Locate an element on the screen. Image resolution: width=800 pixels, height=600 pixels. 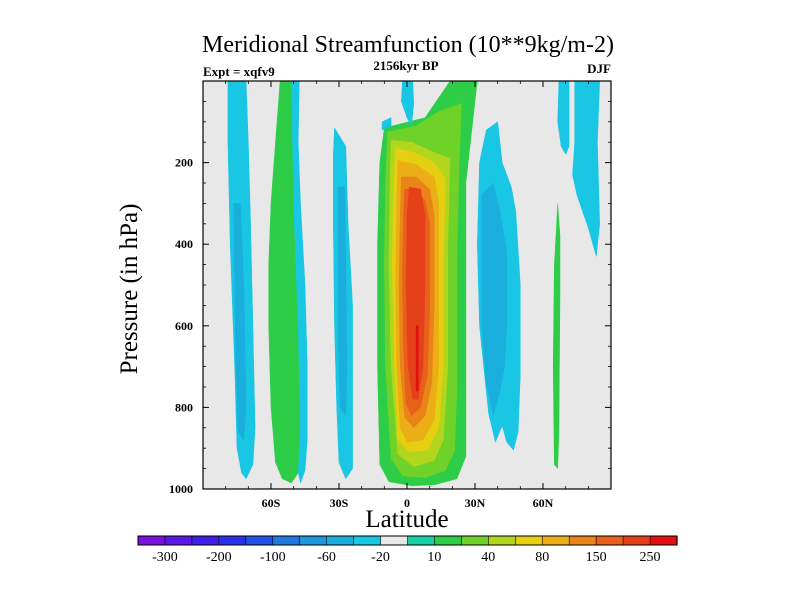
contour-top-blob-b is located at coordinates (386, 124).